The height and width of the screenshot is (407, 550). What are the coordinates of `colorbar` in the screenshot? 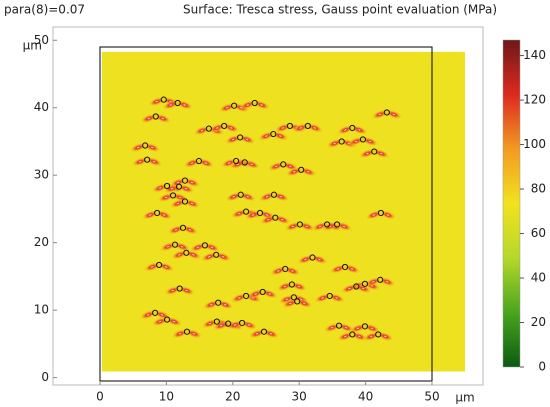 It's located at (511, 203).